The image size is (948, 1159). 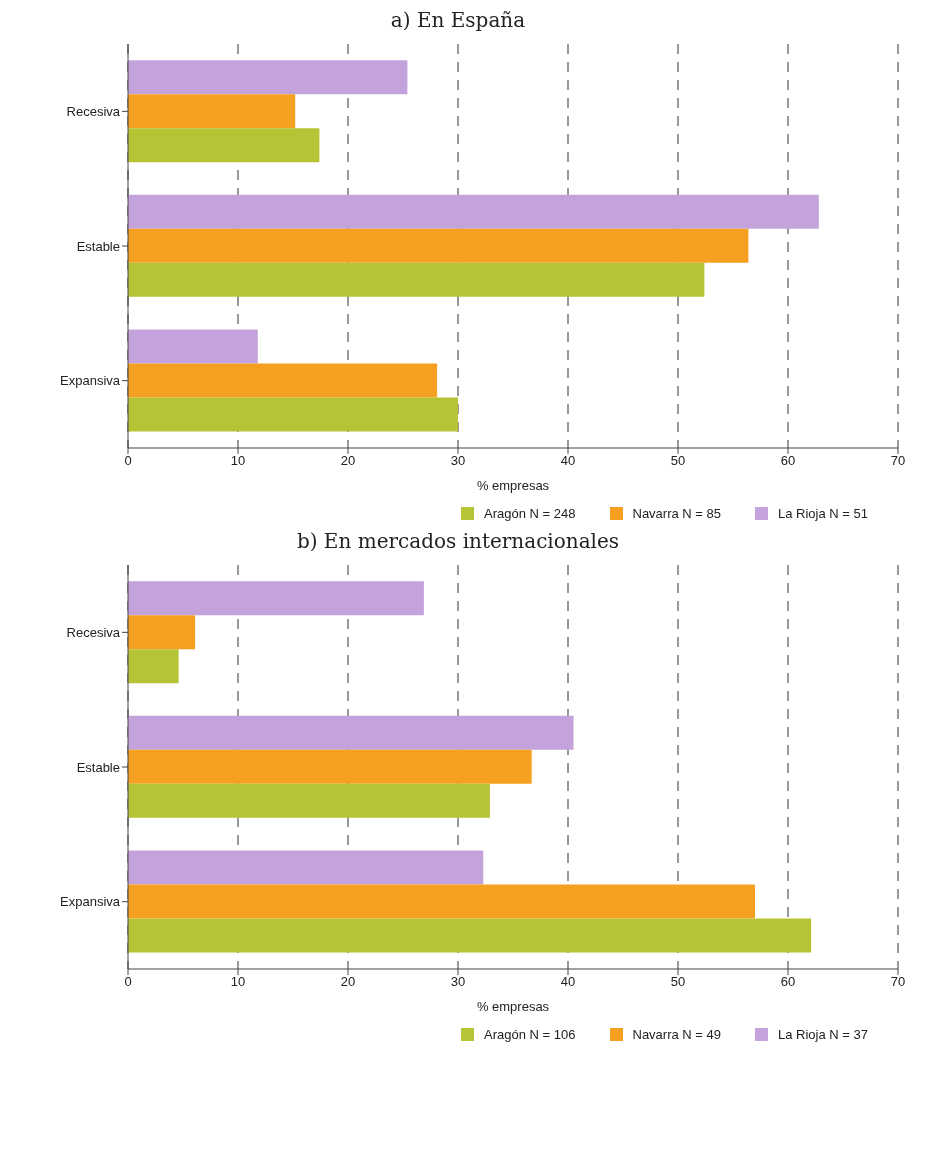 I want to click on chart-title: a) En España, so click(x=458, y=20).